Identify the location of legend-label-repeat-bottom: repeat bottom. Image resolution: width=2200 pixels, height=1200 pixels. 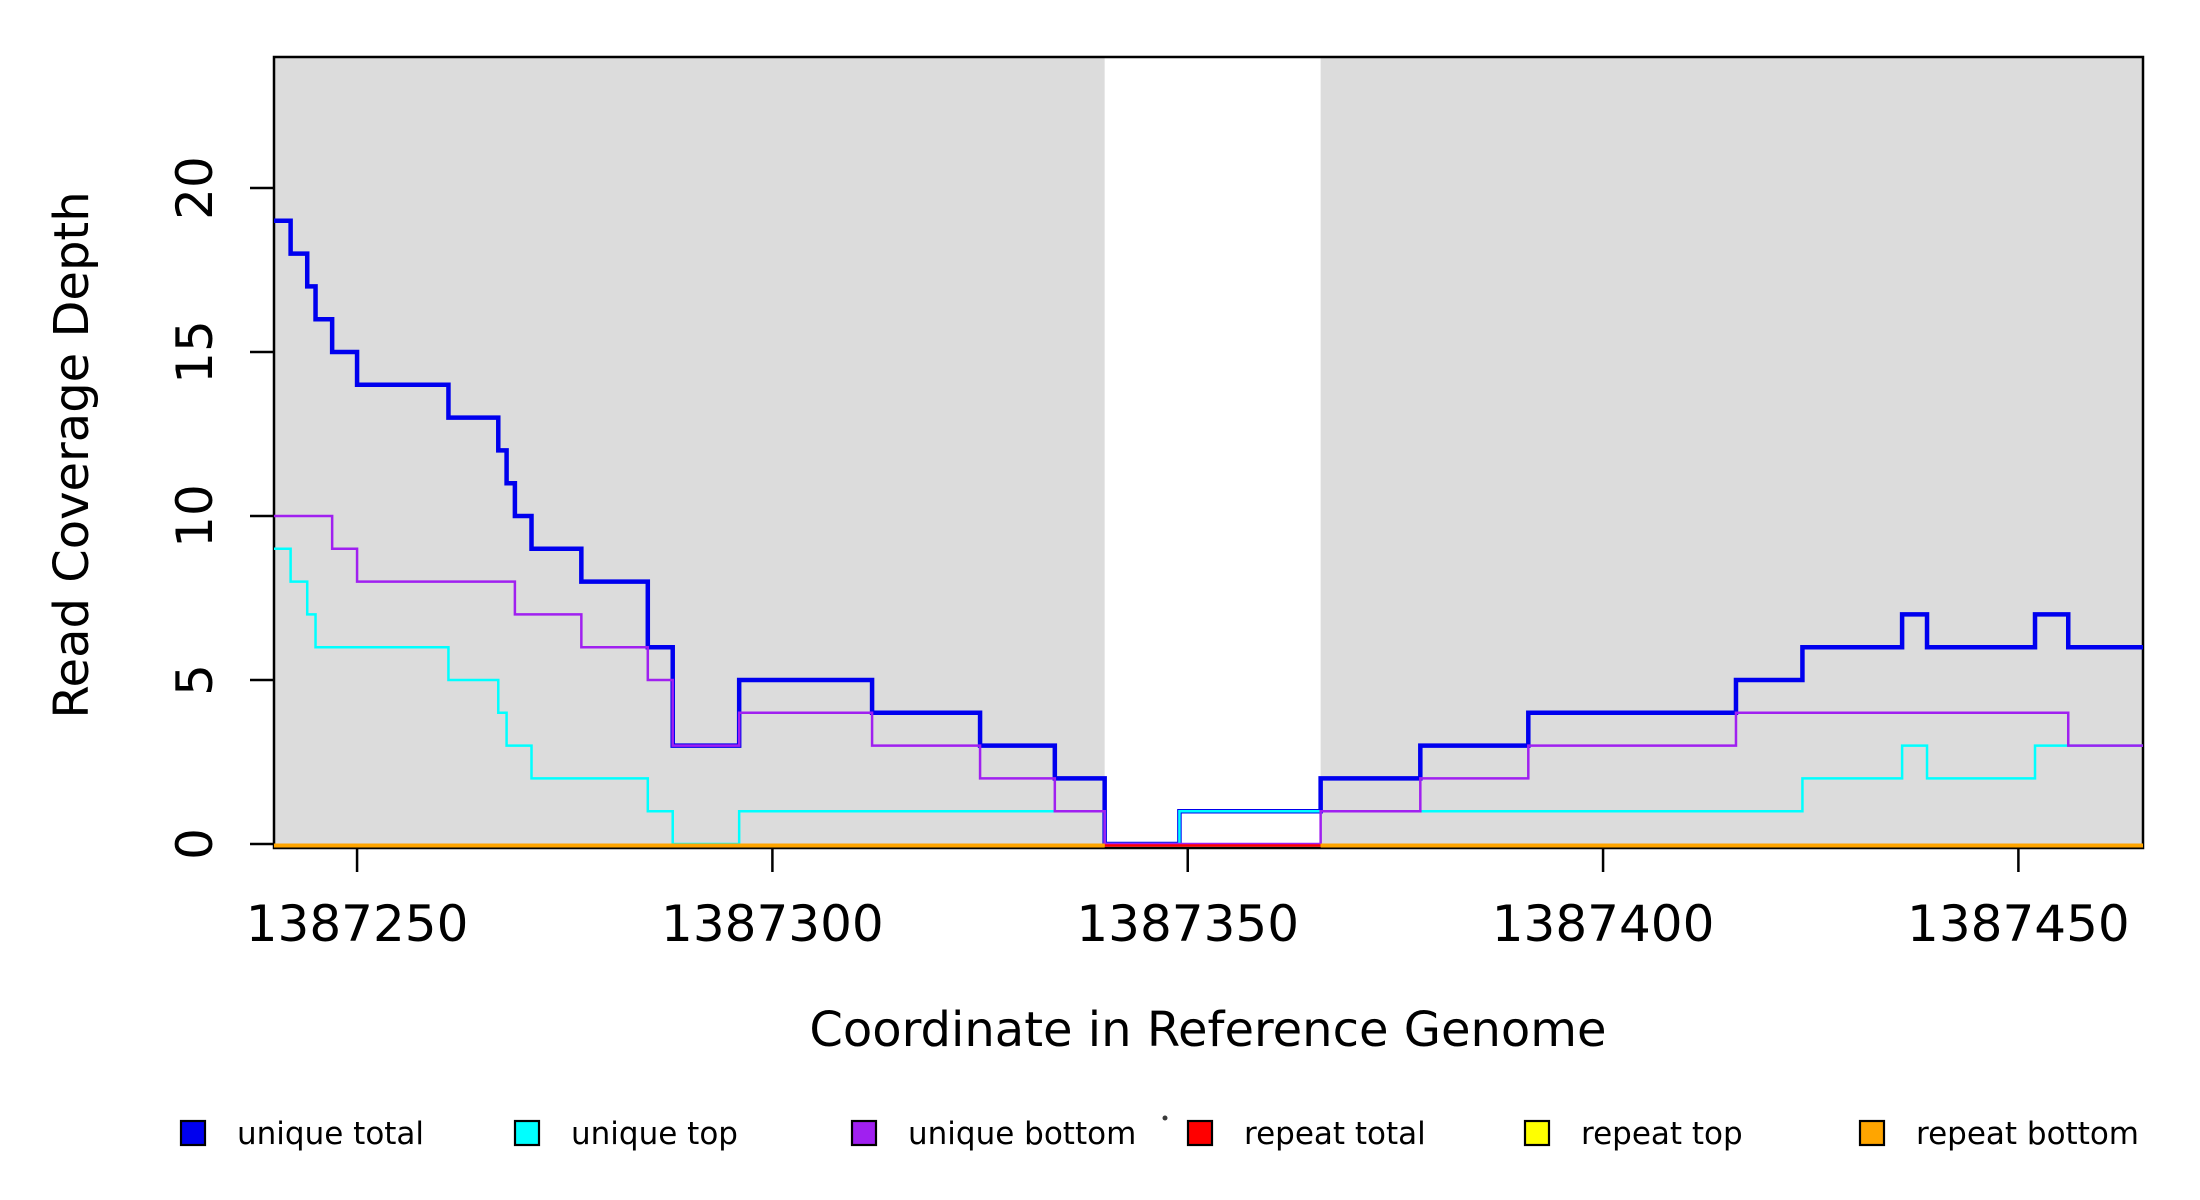
(2027, 1134).